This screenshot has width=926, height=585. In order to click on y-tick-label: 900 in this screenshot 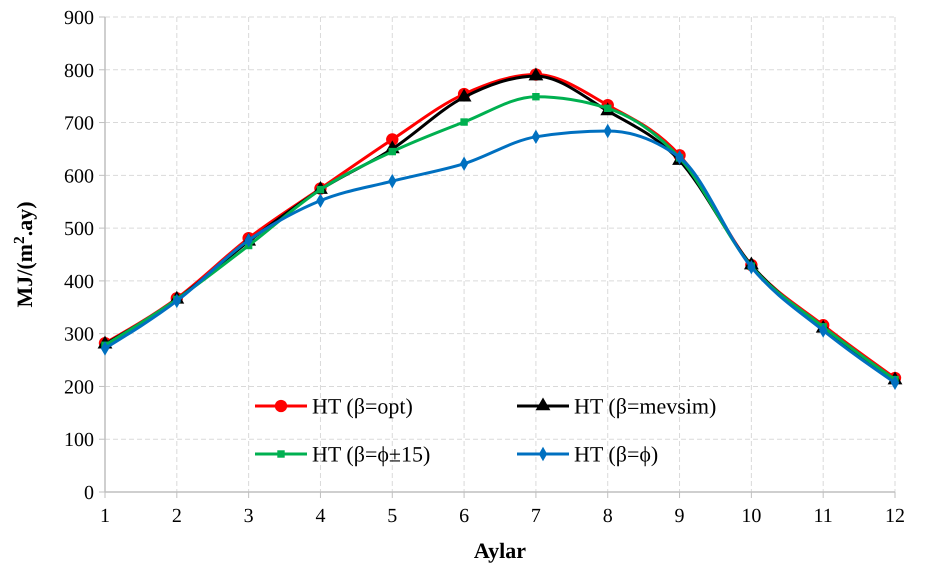, I will do `click(79, 18)`.